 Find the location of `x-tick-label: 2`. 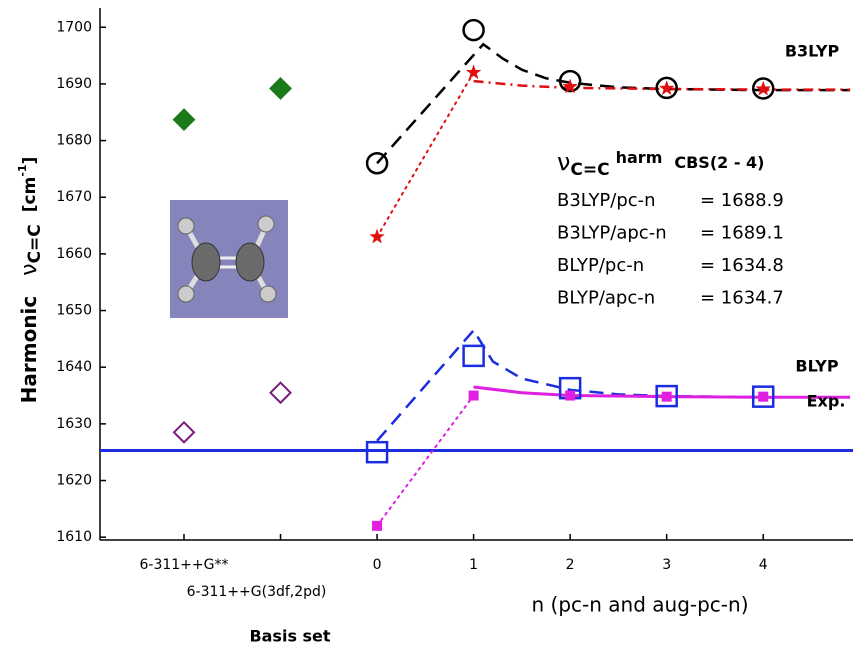

x-tick-label: 2 is located at coordinates (570, 565).